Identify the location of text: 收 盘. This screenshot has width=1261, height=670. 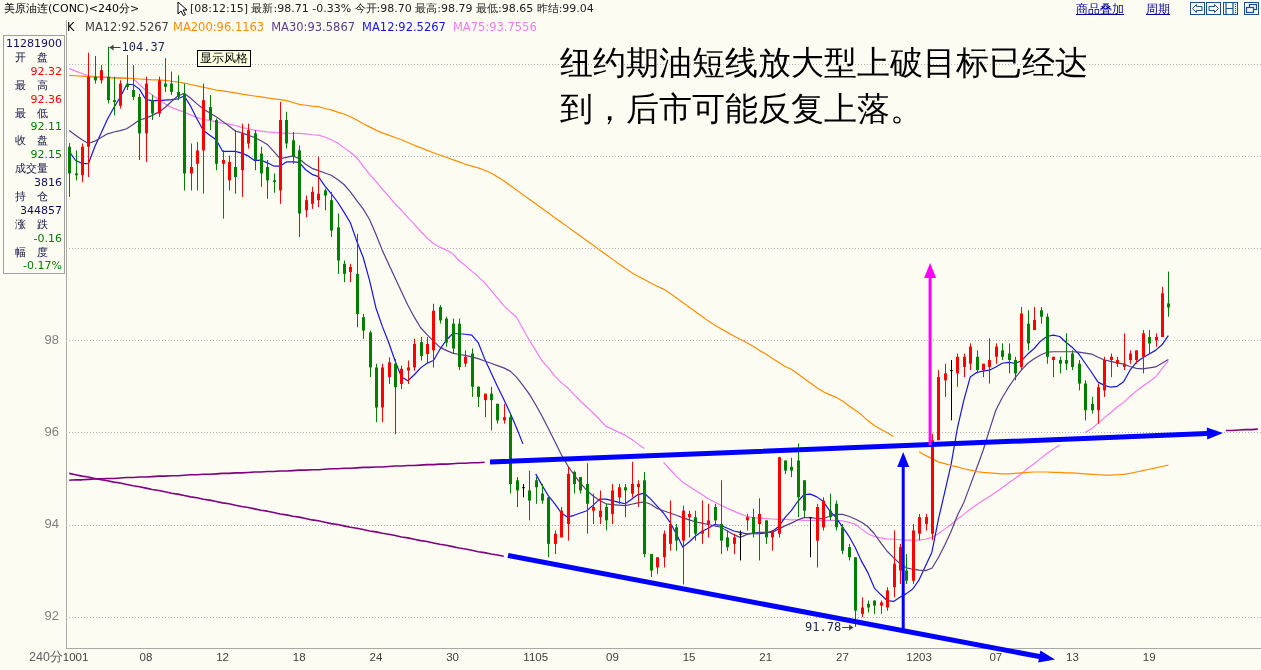
(31, 141).